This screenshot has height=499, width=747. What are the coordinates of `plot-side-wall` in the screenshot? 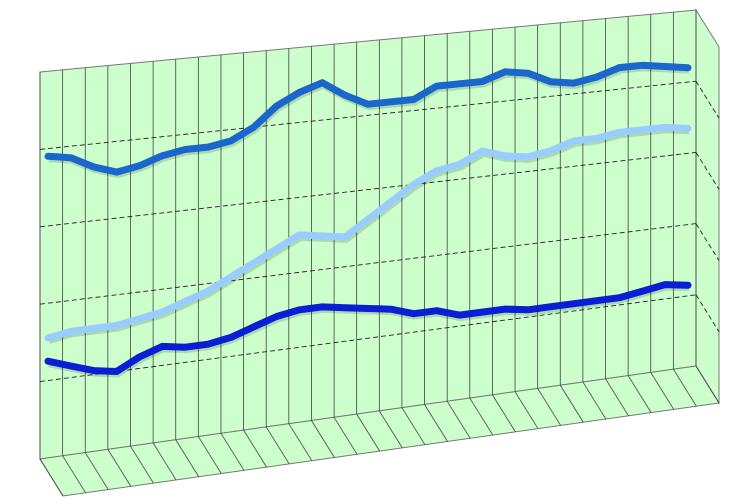 It's located at (707, 206).